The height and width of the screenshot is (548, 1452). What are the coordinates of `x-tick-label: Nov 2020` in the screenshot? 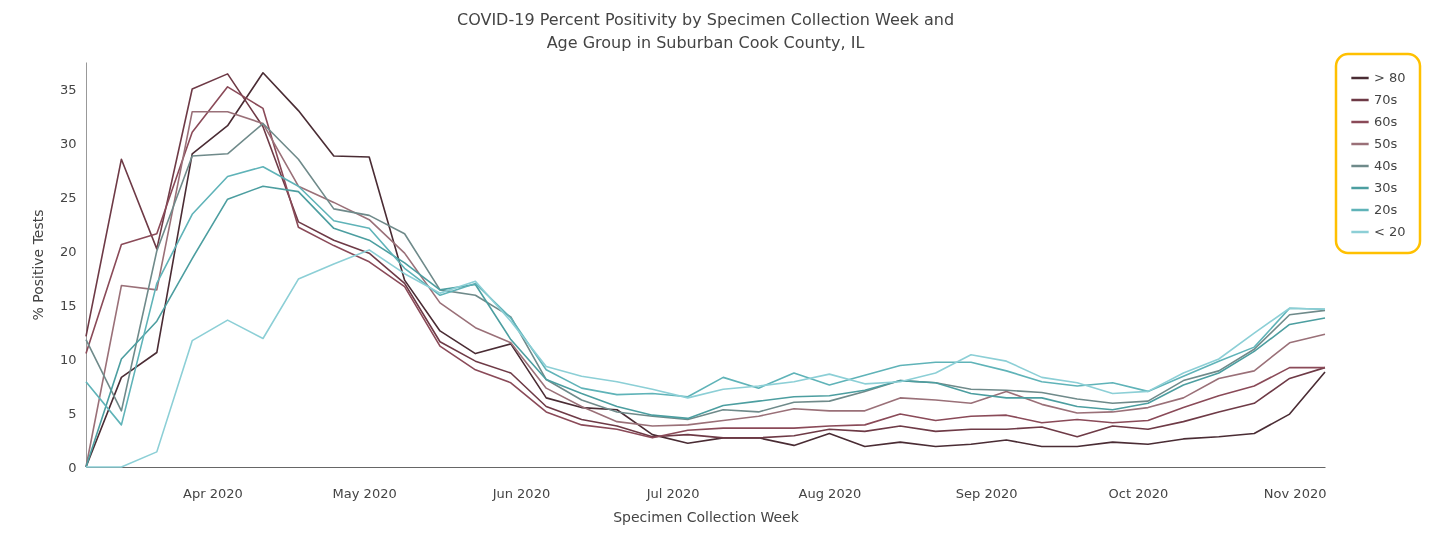 It's located at (1295, 493).